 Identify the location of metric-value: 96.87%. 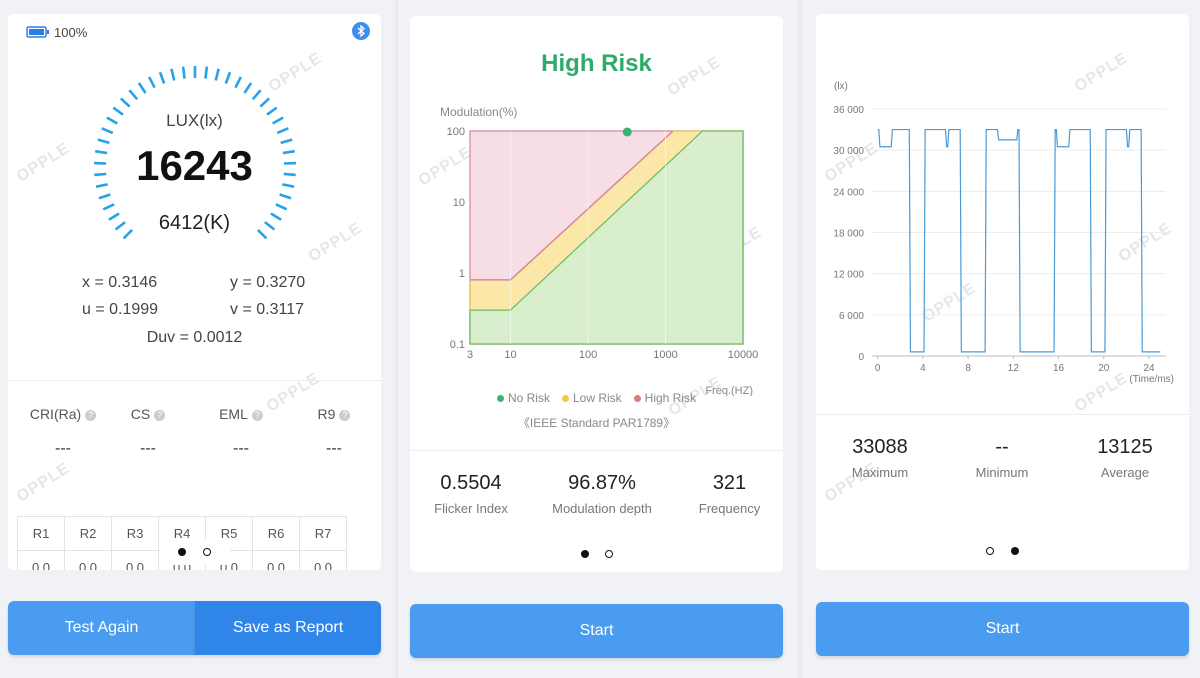
(602, 483).